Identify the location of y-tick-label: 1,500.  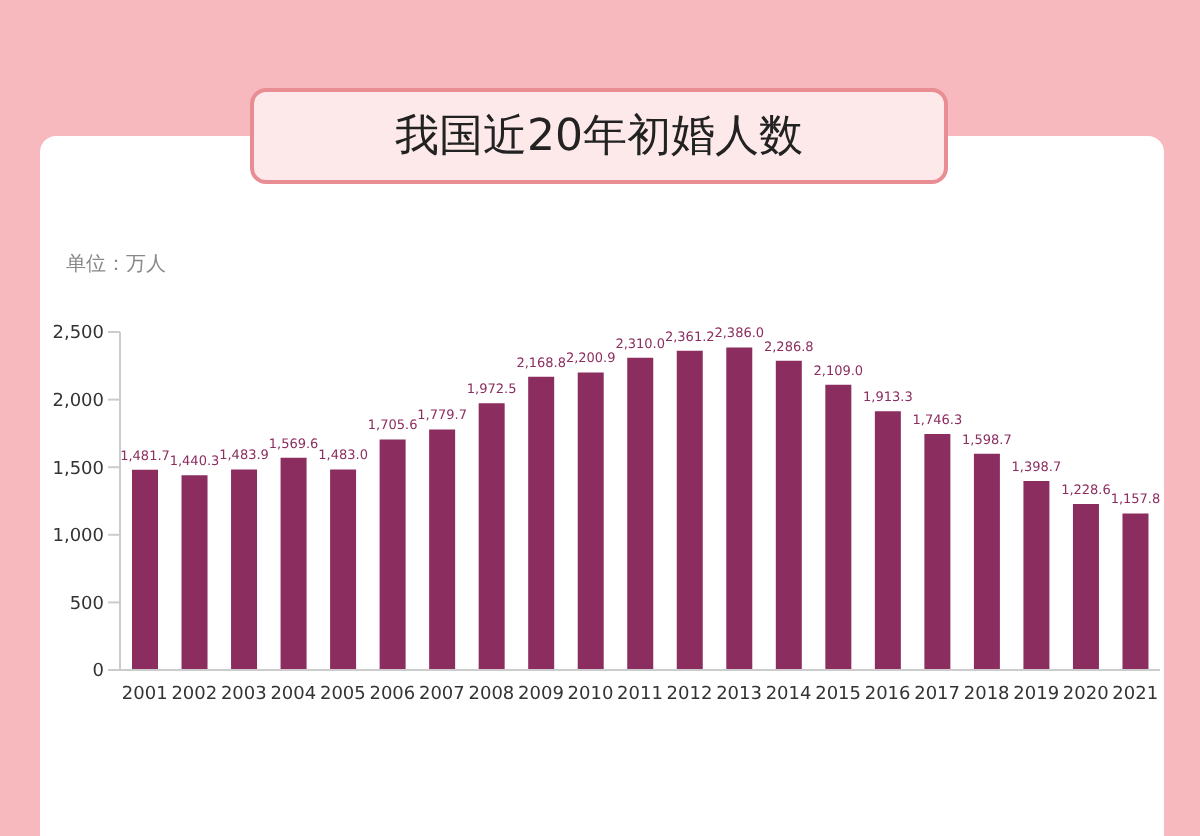
(78, 469).